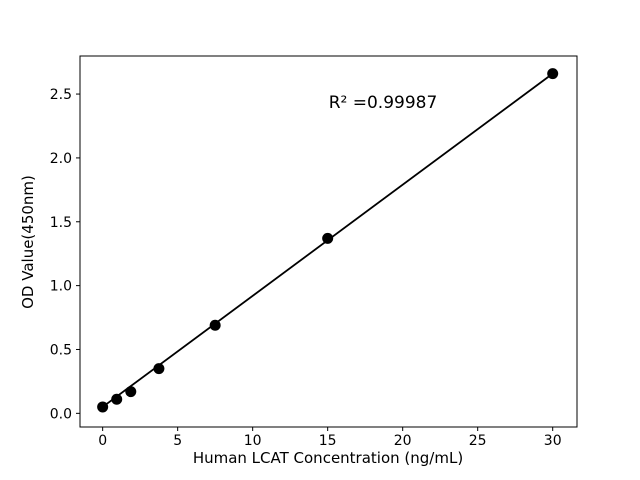 Image resolution: width=640 pixels, height=480 pixels. Describe the element at coordinates (403, 441) in the screenshot. I see `x-tick-label: 20` at that location.